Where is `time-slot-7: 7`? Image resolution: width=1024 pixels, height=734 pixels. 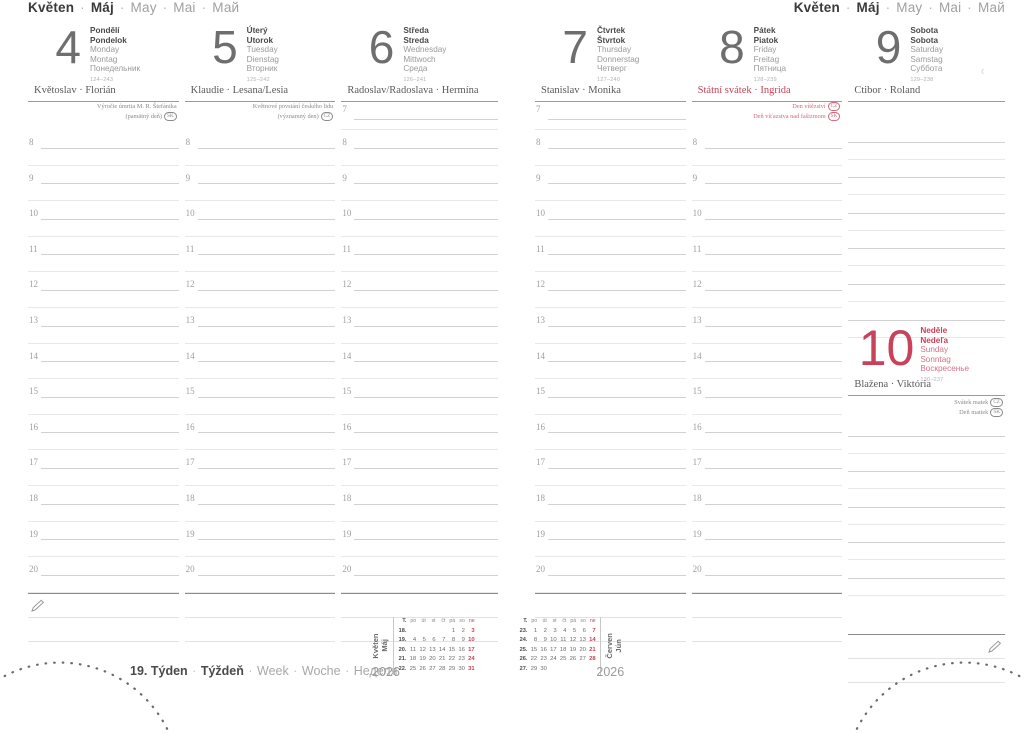 time-slot-7: 7 is located at coordinates (610, 116).